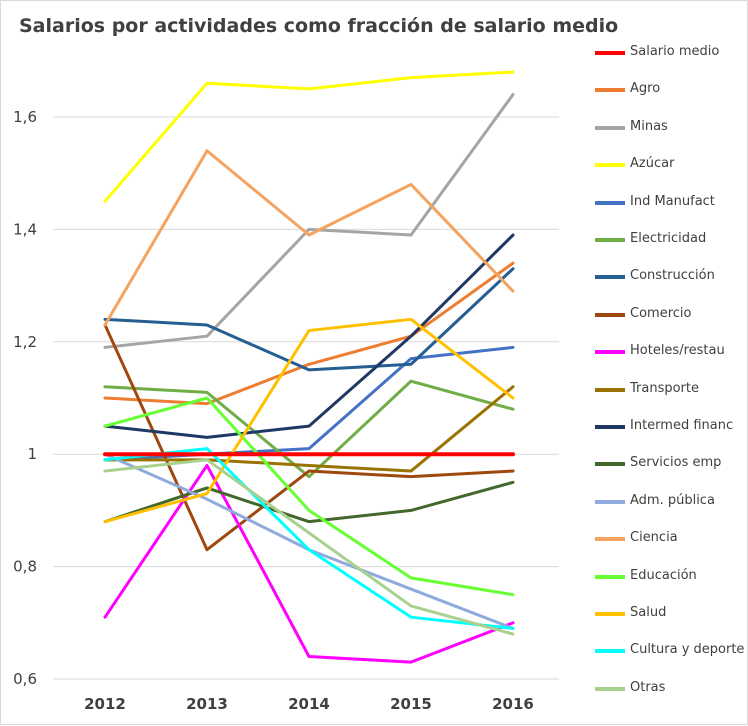  Describe the element at coordinates (648, 687) in the screenshot. I see `legend-label: Otras` at that location.